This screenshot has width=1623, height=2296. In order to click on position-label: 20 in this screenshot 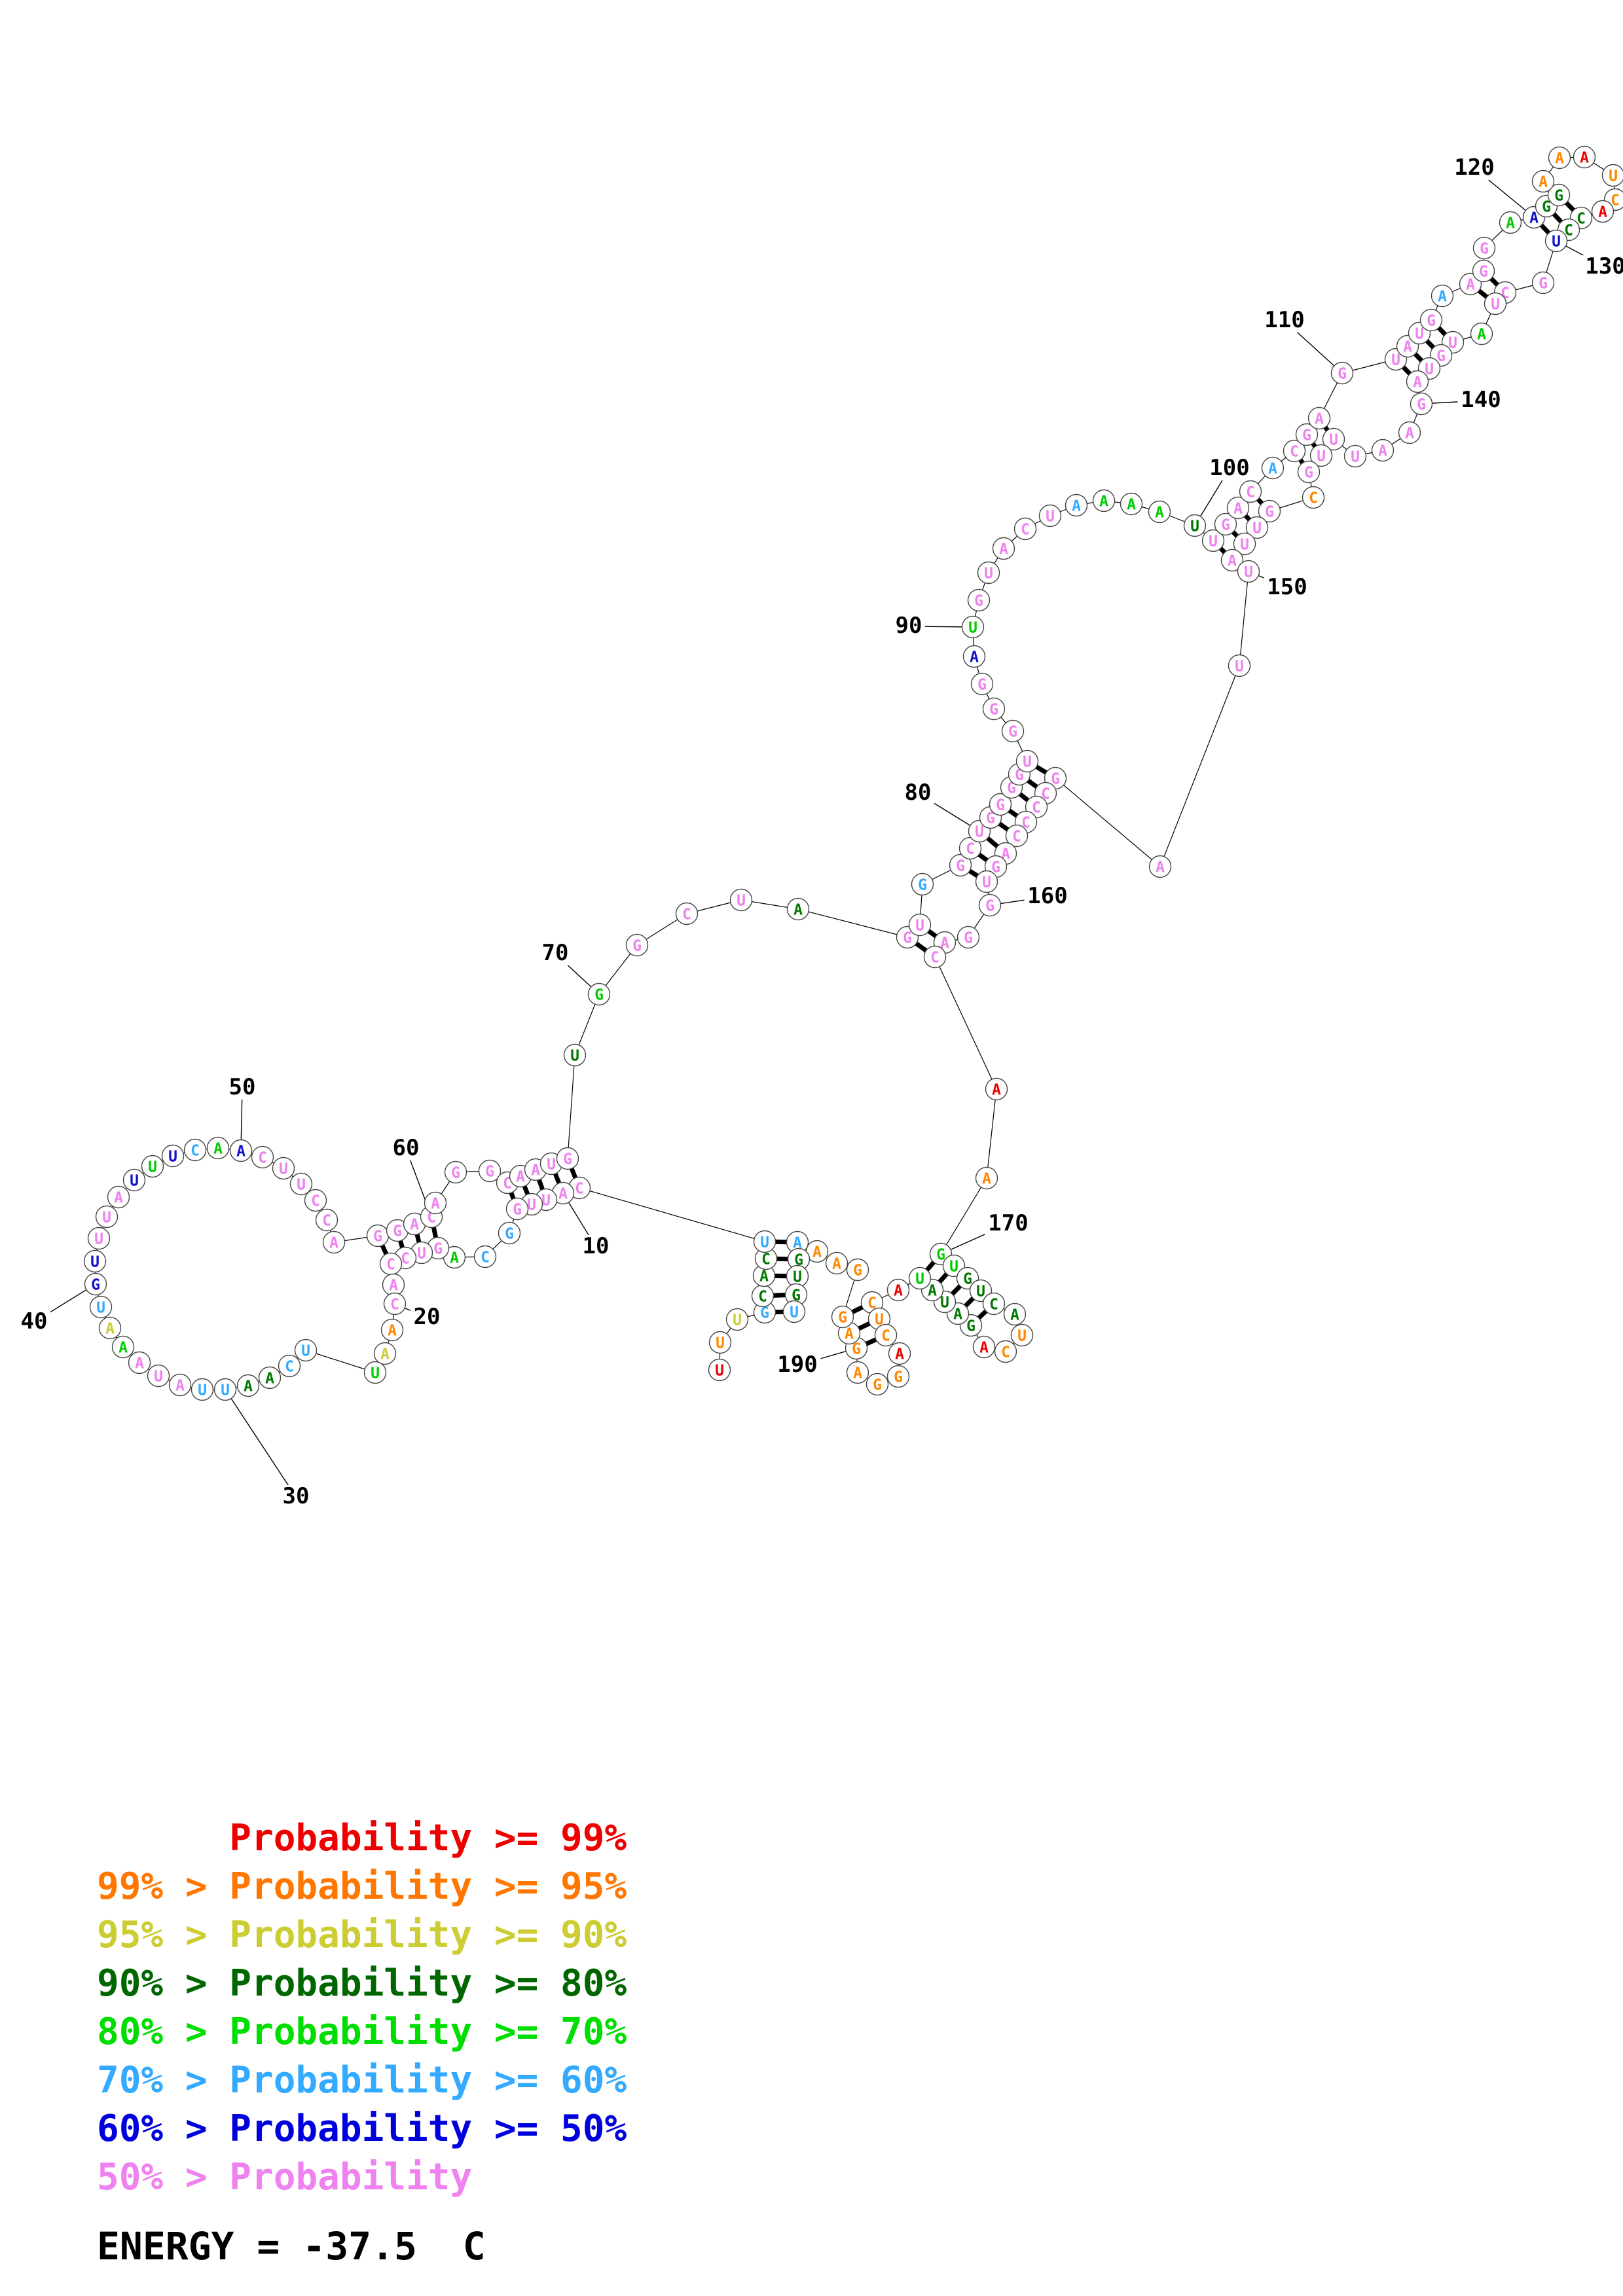, I will do `click(427, 1317)`.